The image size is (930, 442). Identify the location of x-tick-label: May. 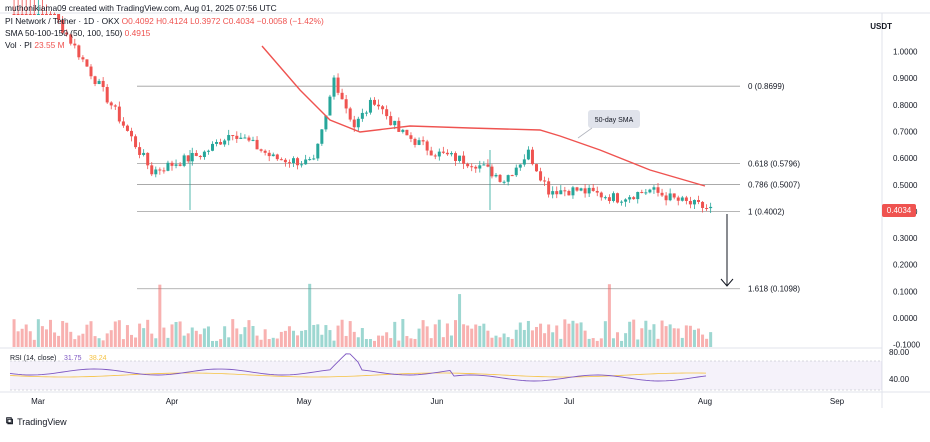
(303, 401).